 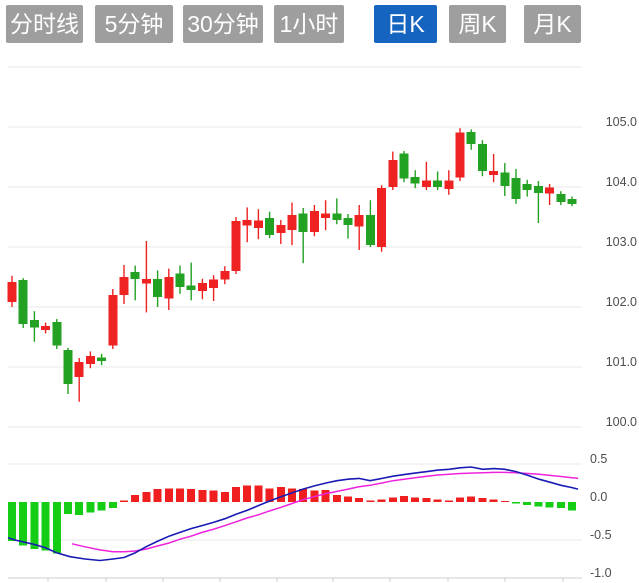 What do you see at coordinates (601, 535) in the screenshot?
I see `macd-axis-label: -0.5` at bounding box center [601, 535].